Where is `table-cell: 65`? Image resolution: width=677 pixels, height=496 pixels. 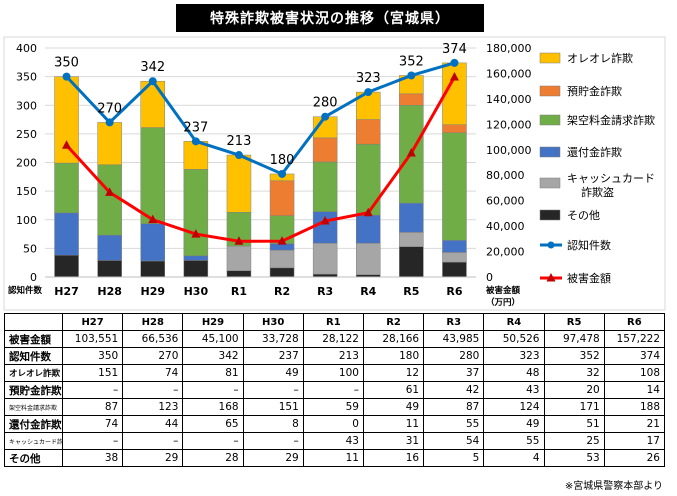
table-cell: 65 is located at coordinates (213, 424).